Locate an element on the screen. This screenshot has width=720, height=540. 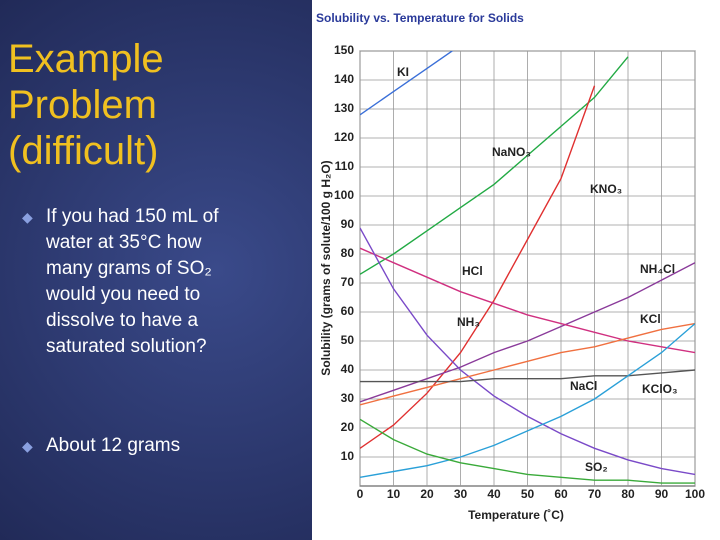
series-label: NH₃ is located at coordinates (468, 322).